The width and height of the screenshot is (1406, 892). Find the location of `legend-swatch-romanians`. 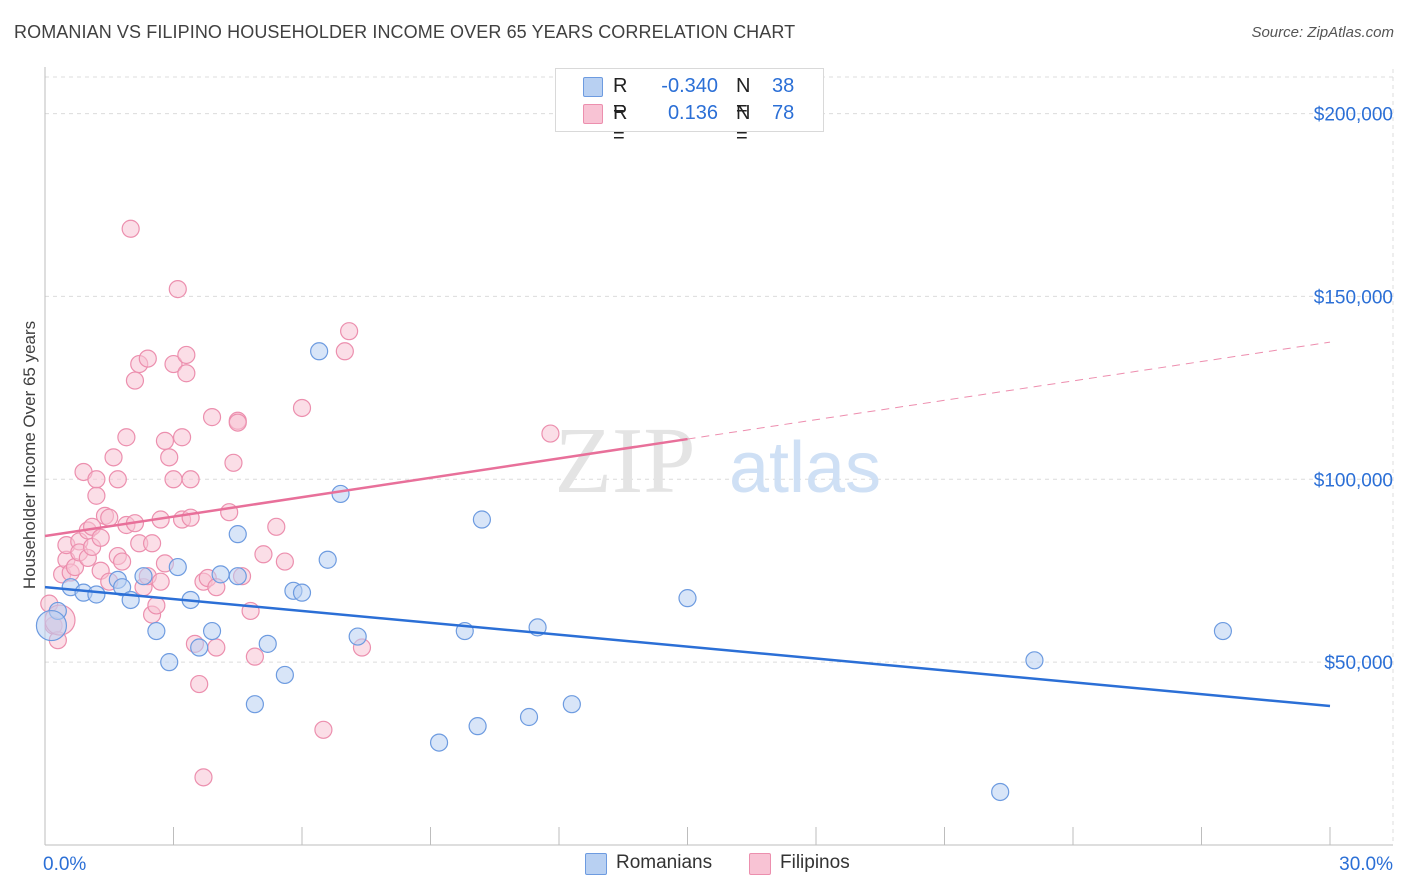

legend-swatch-romanians is located at coordinates (593, 87).